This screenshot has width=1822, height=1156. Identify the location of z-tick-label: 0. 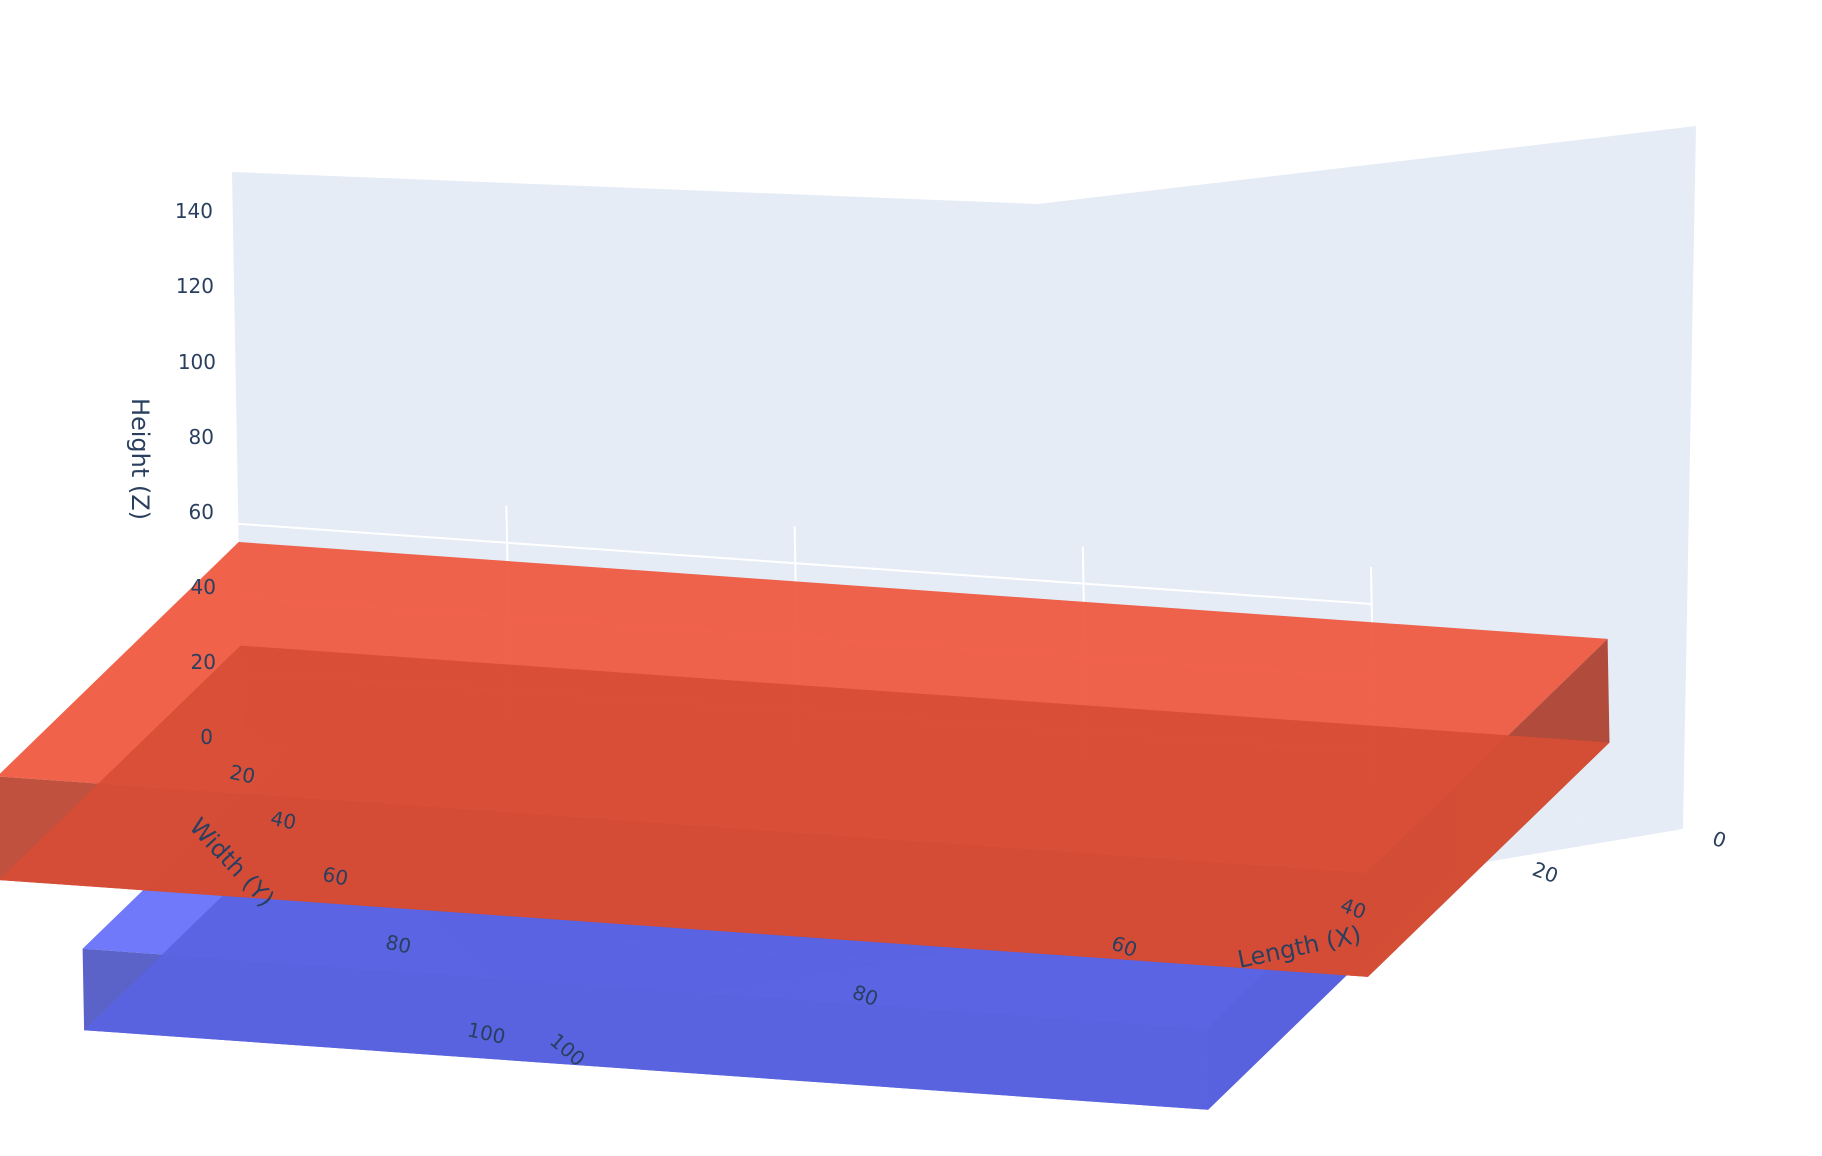
(206, 737).